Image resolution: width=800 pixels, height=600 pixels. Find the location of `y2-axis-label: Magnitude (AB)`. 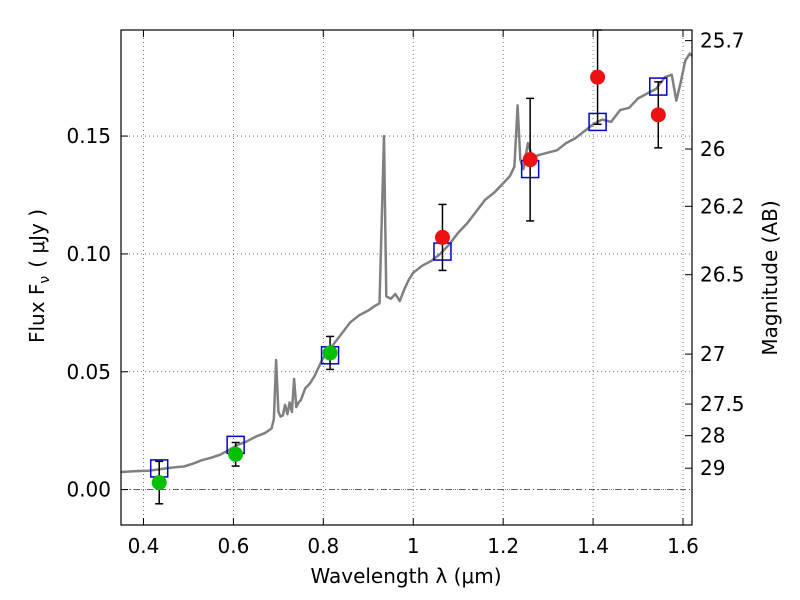

y2-axis-label: Magnitude (AB) is located at coordinates (770, 277).